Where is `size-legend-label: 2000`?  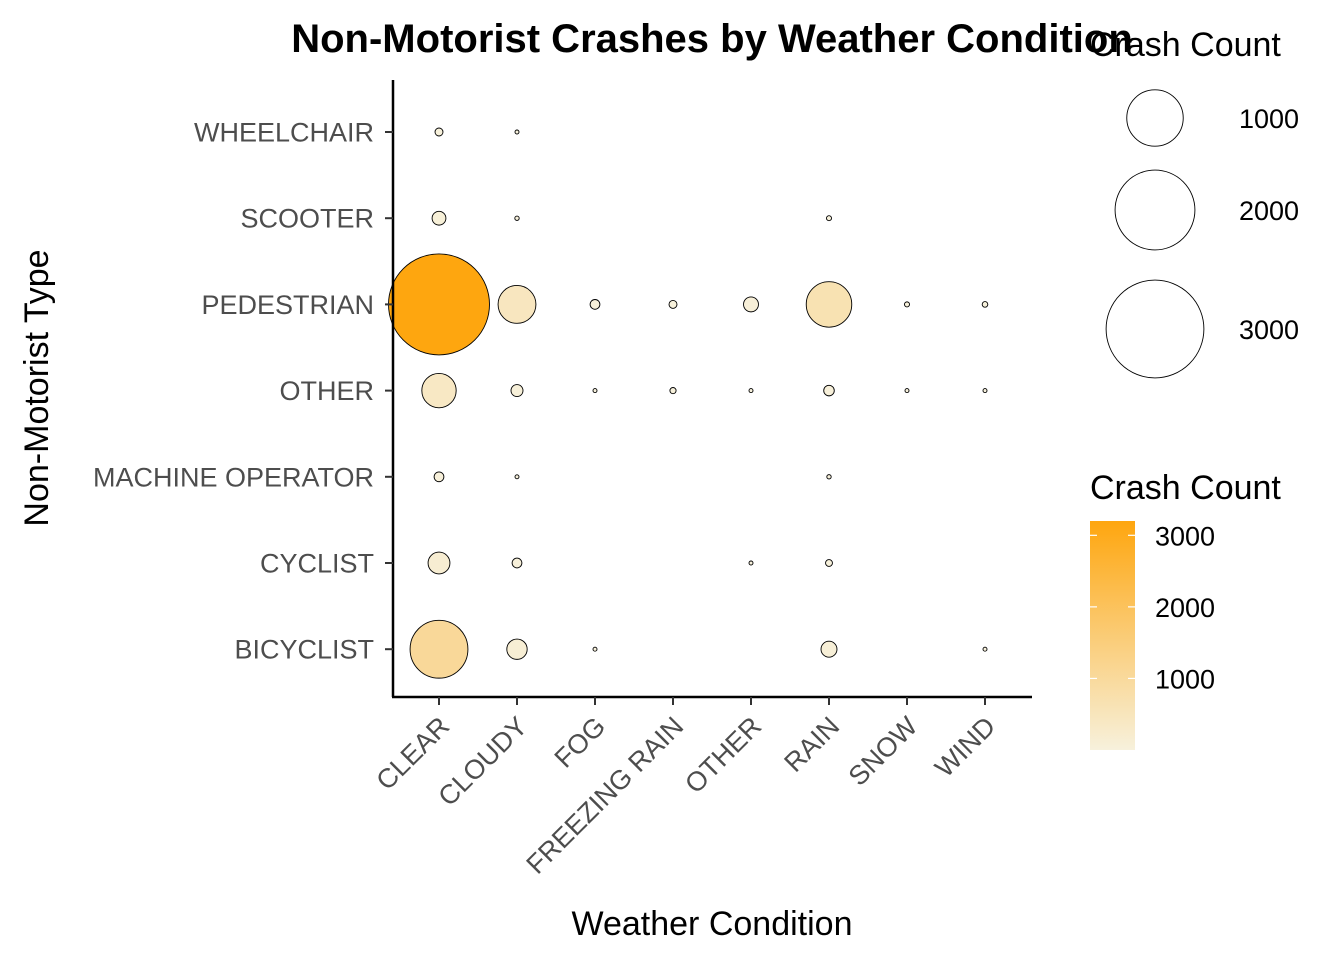 size-legend-label: 2000 is located at coordinates (1269, 211).